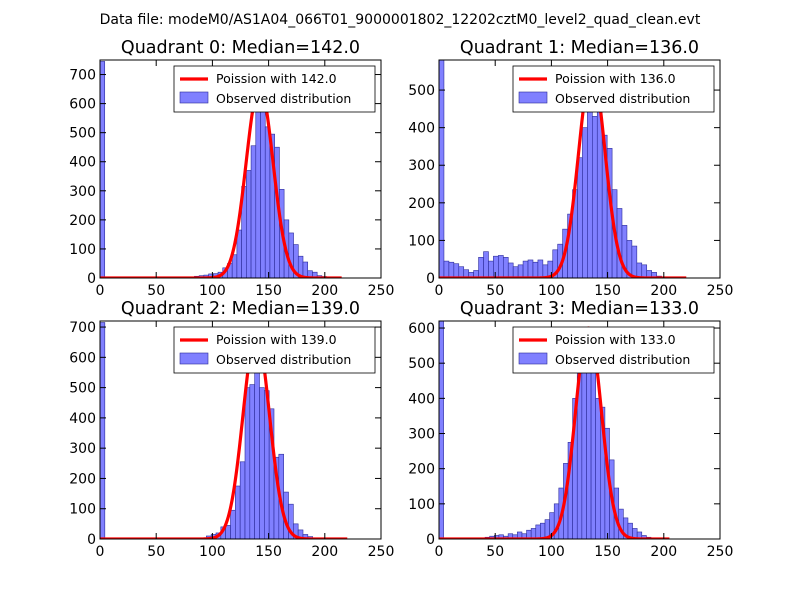  I want to click on quadrant-1-ytick-label: 0, so click(430, 279).